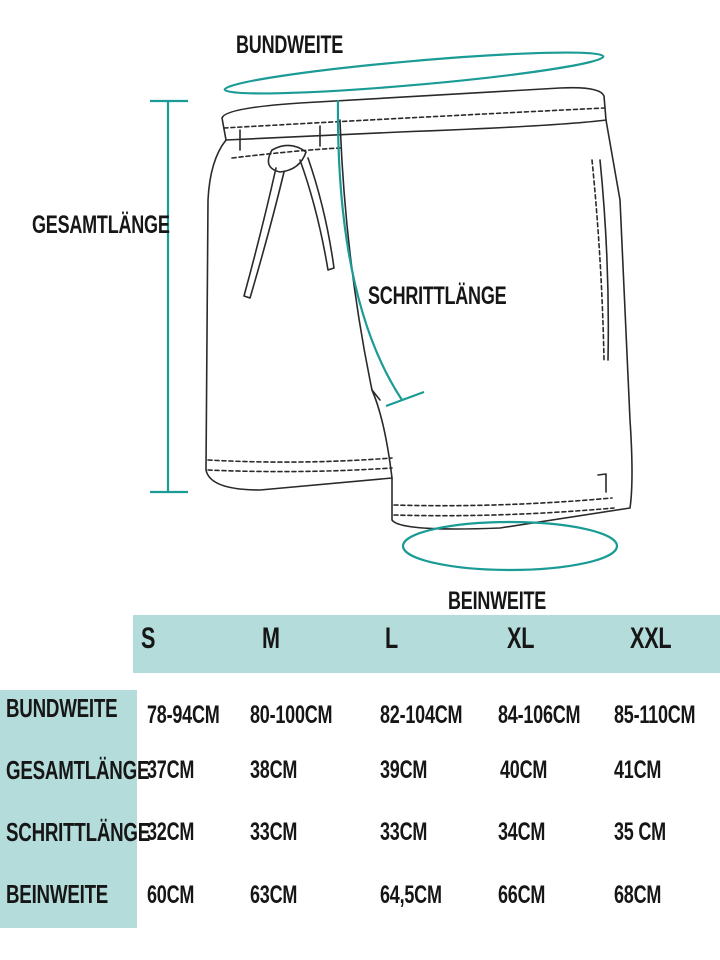 The height and width of the screenshot is (960, 720). What do you see at coordinates (421, 715) in the screenshot?
I see `table-cell: 82-104CM` at bounding box center [421, 715].